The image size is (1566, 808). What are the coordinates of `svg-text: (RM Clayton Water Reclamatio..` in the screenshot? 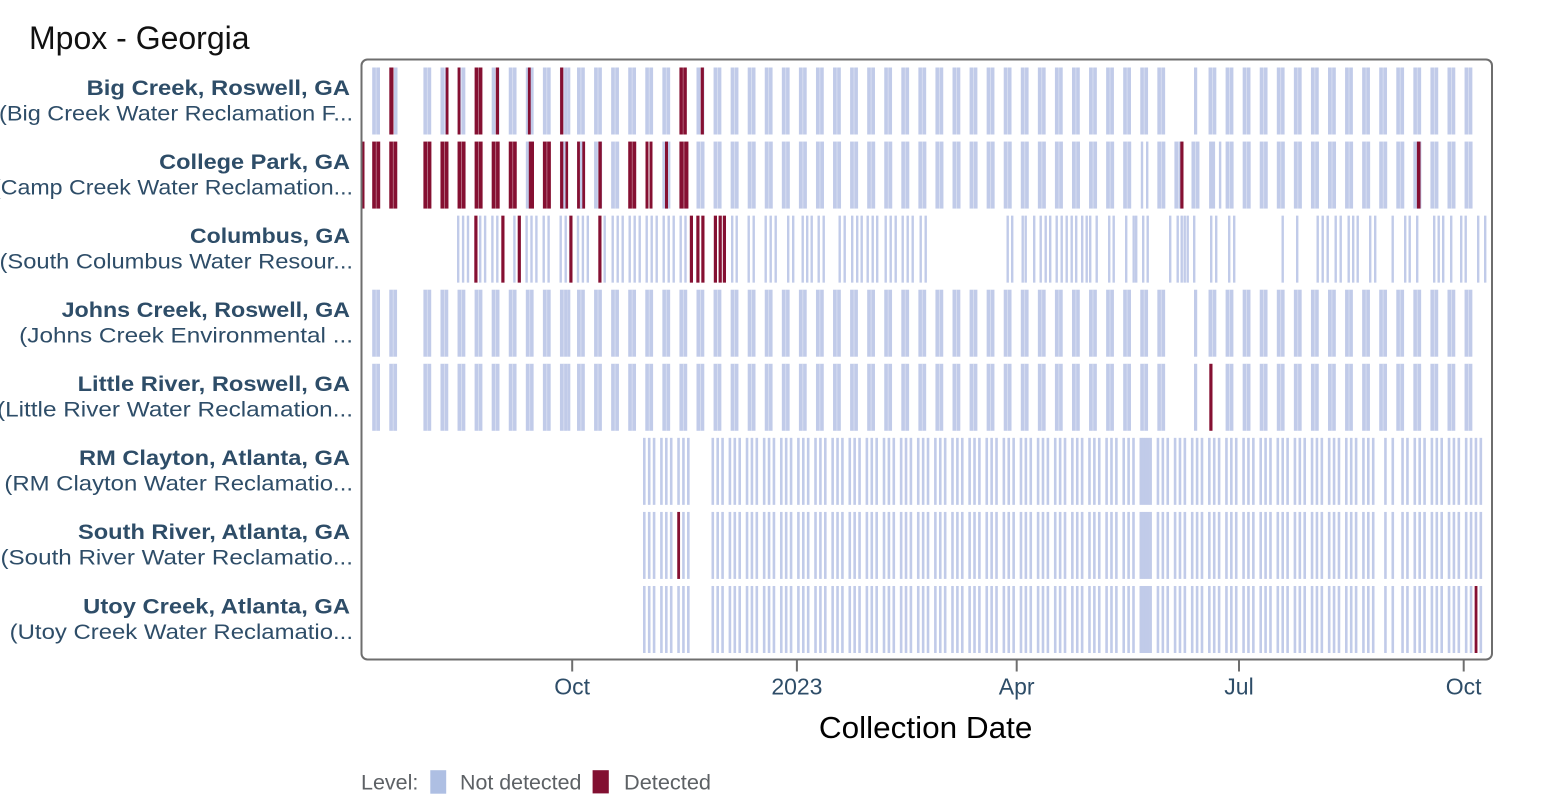 It's located at (178, 484).